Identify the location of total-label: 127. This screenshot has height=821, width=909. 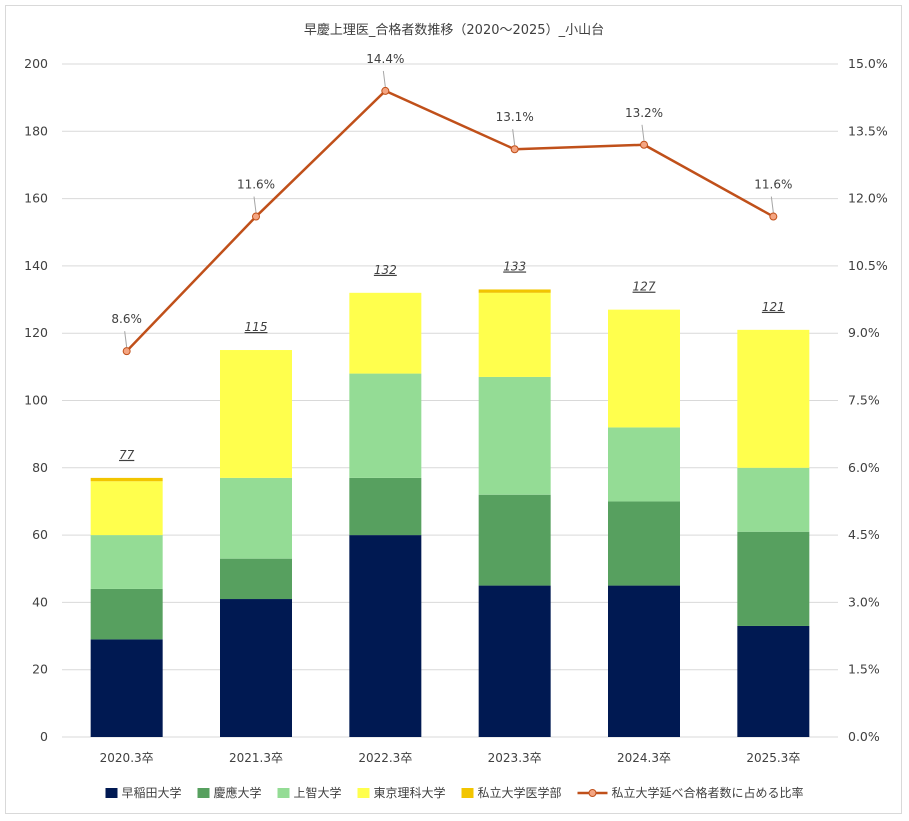
(644, 287).